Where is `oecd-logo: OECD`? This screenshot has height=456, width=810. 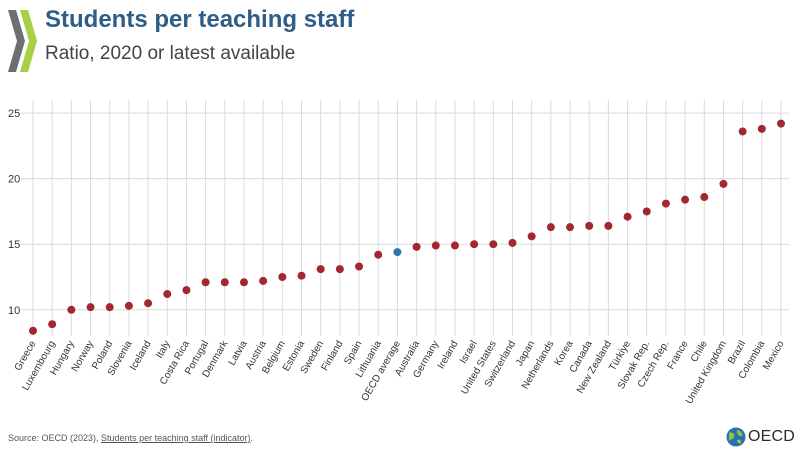 oecd-logo: OECD is located at coordinates (760, 437).